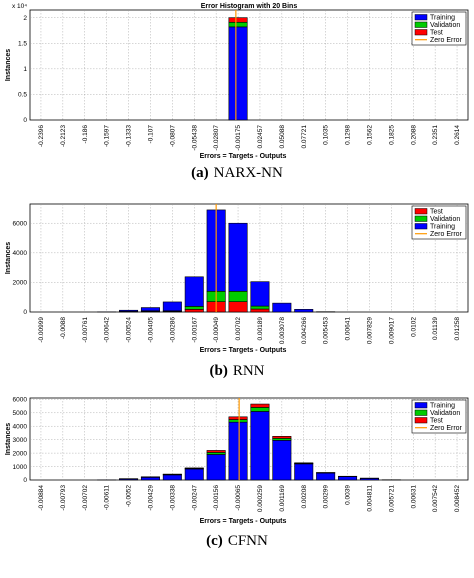 The width and height of the screenshot is (474, 578). What do you see at coordinates (20, 413) in the screenshot?
I see `y-tick-label: 5000` at bounding box center [20, 413].